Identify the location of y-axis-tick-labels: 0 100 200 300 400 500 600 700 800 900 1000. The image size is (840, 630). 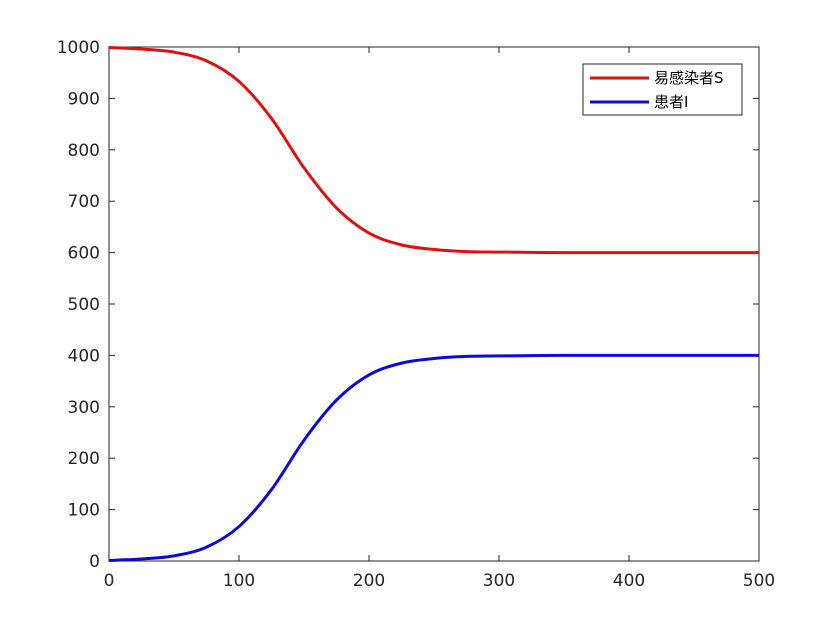
(78, 305).